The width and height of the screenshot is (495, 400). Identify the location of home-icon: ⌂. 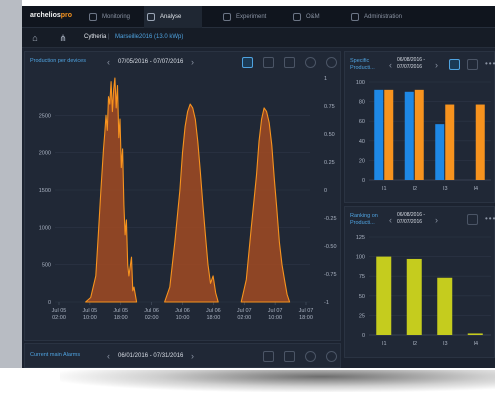
(35, 38).